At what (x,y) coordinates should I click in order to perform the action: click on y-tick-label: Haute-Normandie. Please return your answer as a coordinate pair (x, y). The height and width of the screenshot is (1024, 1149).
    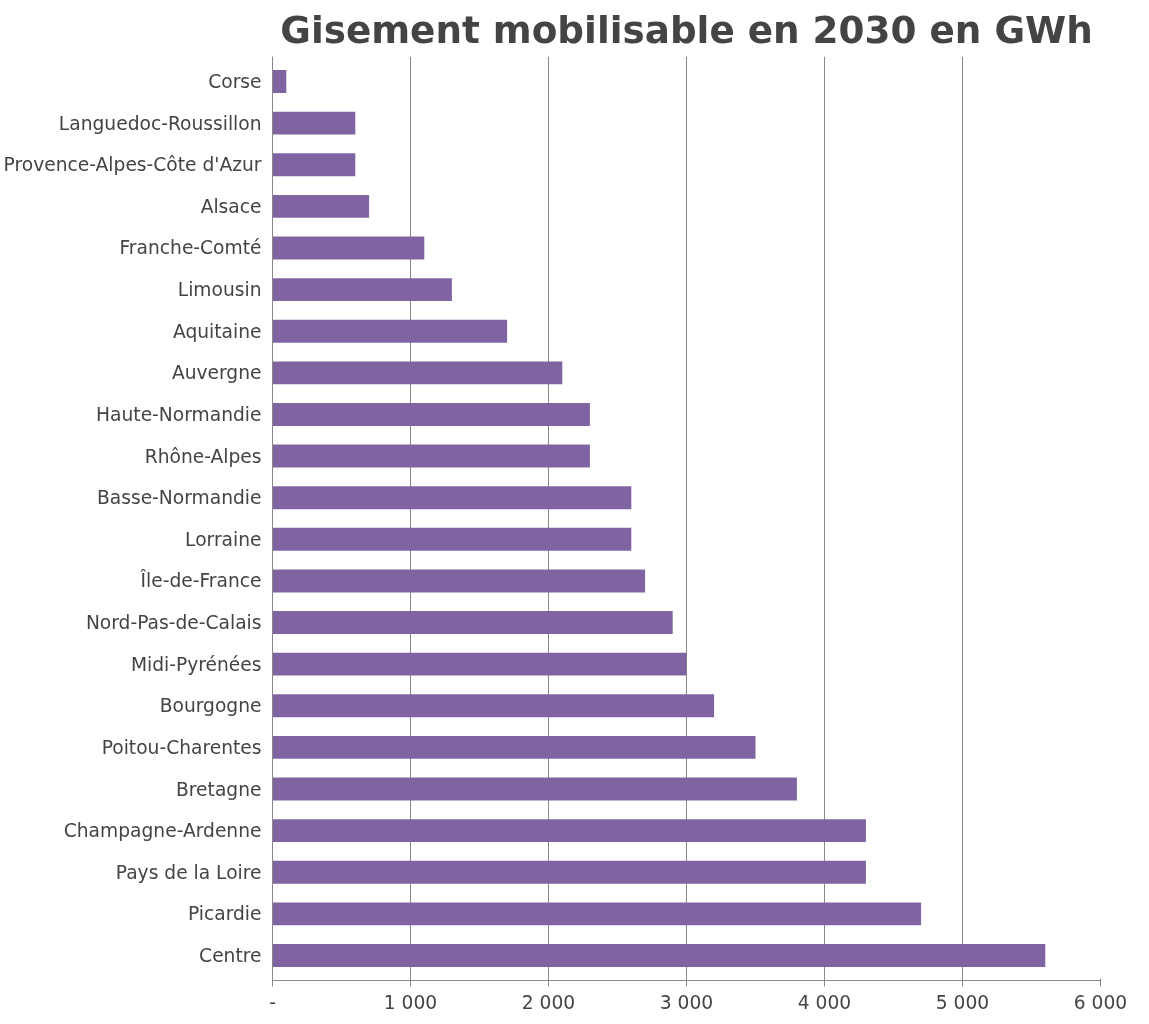
    Looking at the image, I should click on (179, 414).